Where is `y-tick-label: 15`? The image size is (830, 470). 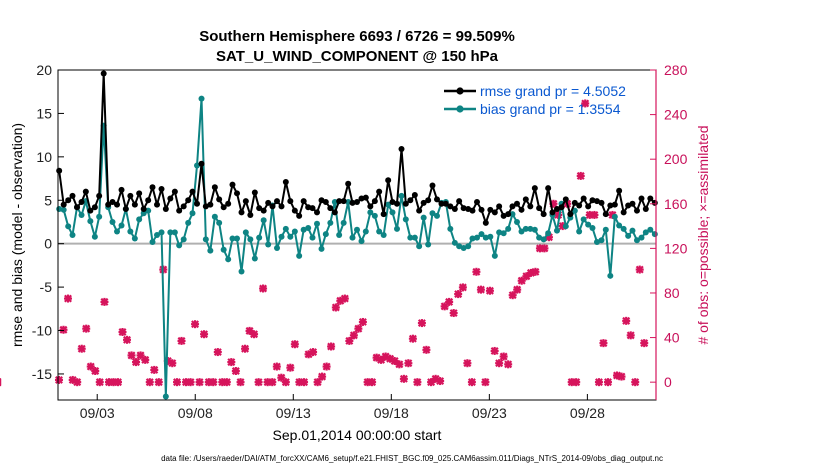
y-tick-label: 15 is located at coordinates (44, 113).